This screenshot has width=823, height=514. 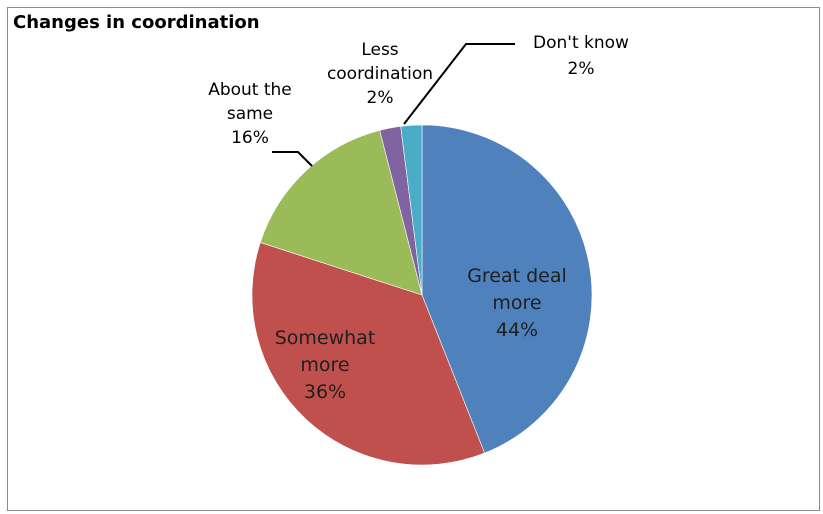 I want to click on leader-line-don-t-know, so click(x=459, y=84).